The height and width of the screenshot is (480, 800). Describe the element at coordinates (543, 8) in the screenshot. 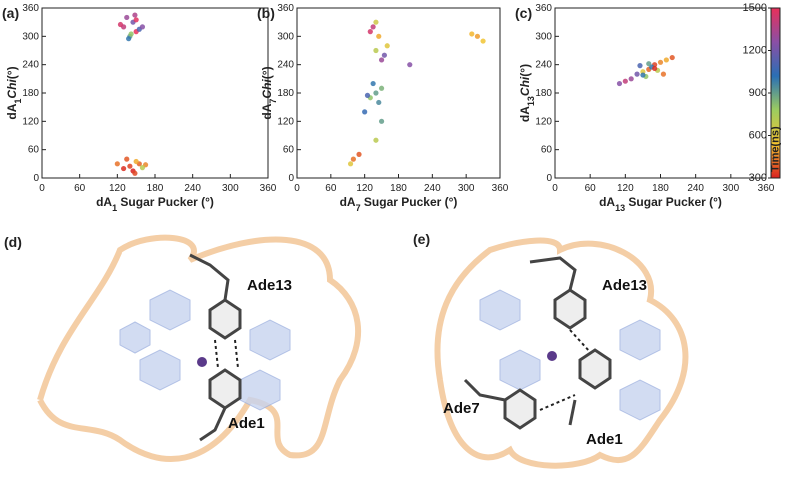

I see `y-tick-label: 360` at that location.